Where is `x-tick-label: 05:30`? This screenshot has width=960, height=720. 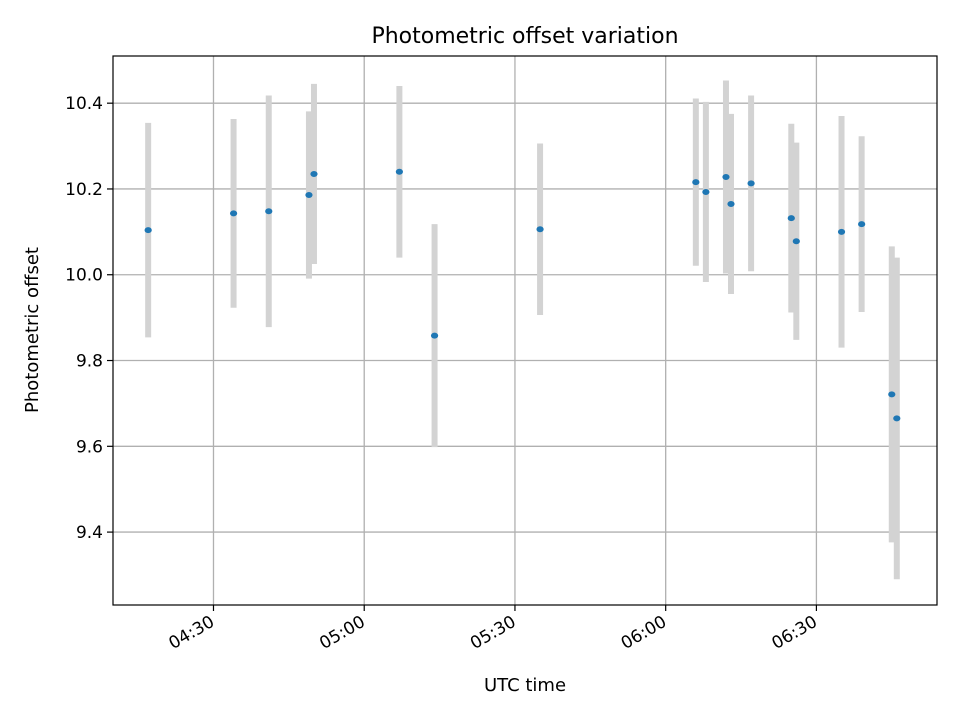 x-tick-label: 05:30 is located at coordinates (493, 633).